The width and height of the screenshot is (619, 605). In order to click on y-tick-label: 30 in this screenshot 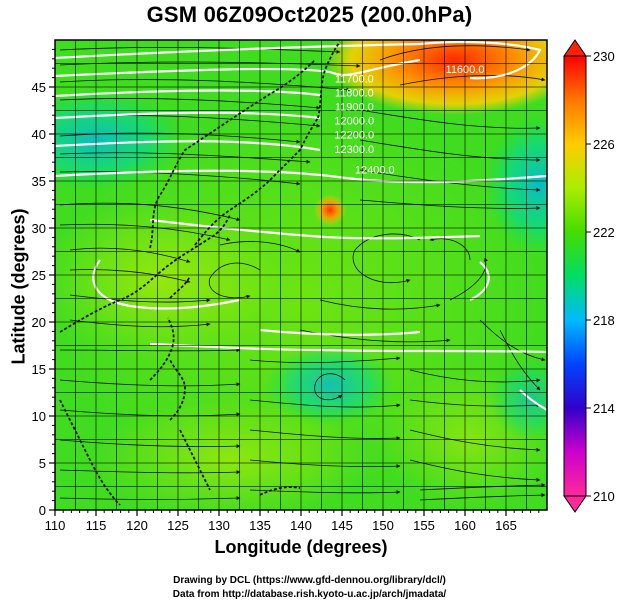, I will do `click(39, 228)`.